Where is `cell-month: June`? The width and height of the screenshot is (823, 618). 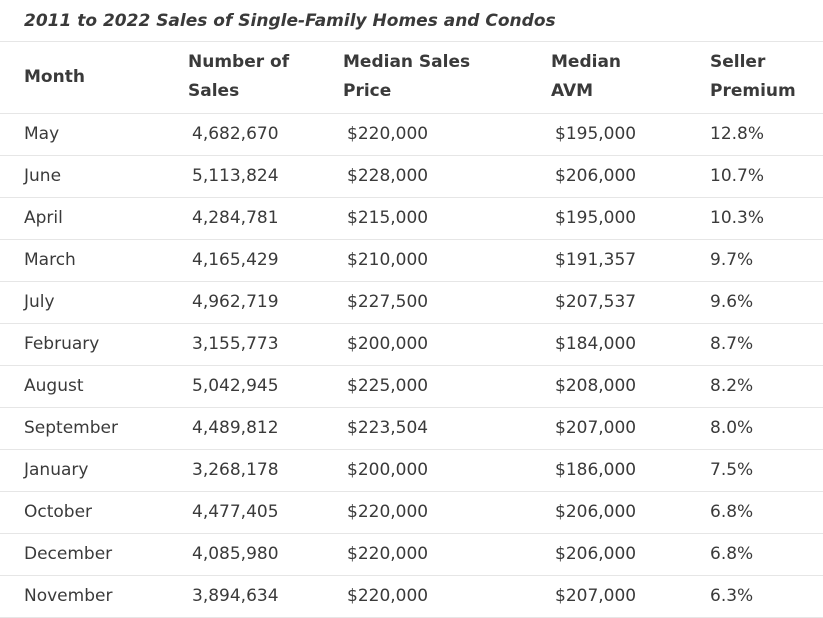
cell-month: June is located at coordinates (82, 176).